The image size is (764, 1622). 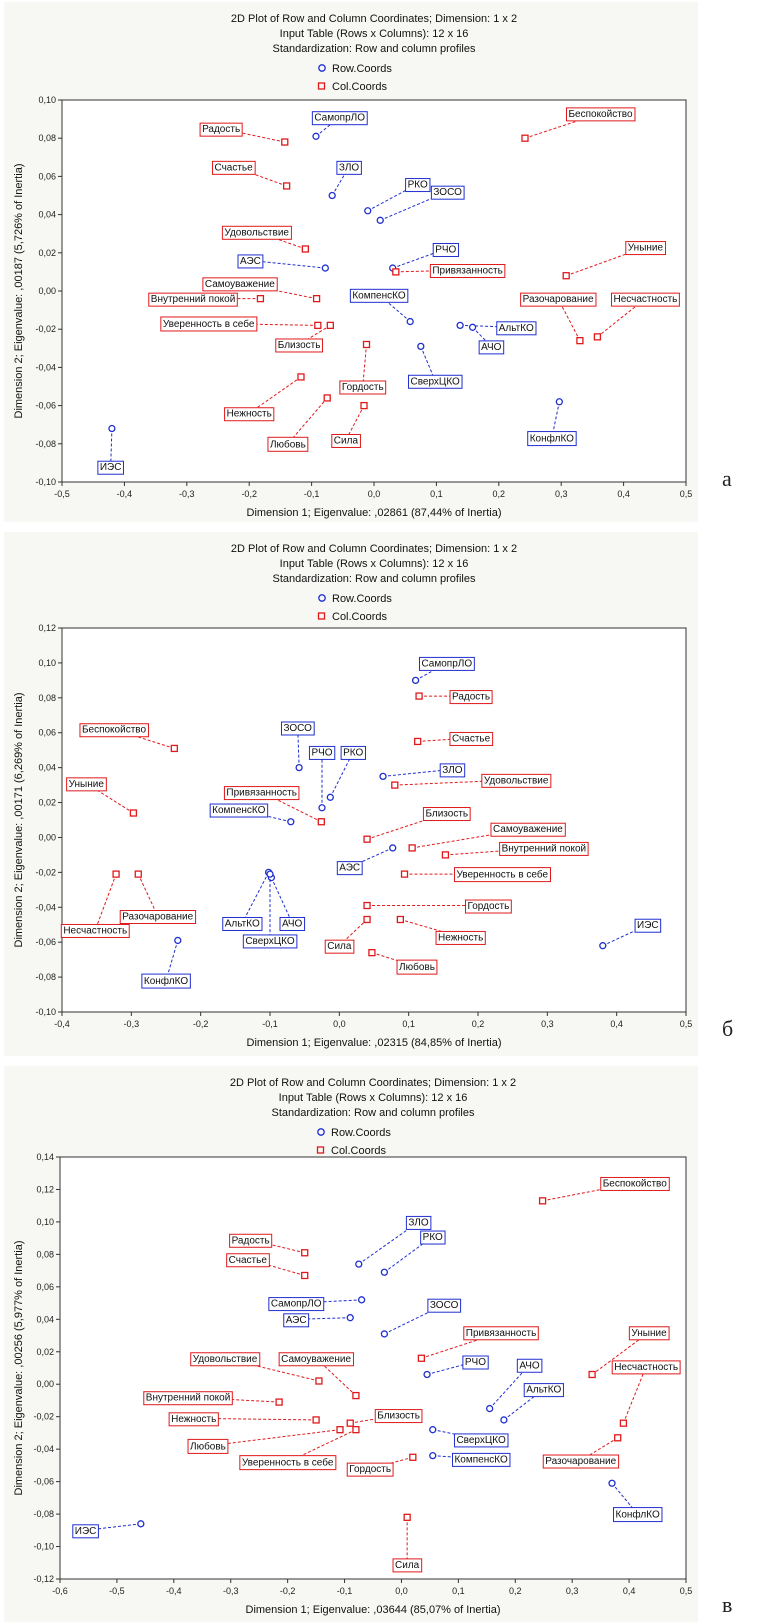 What do you see at coordinates (339, 118) in the screenshot?
I see `point-label: СамопрЛО` at bounding box center [339, 118].